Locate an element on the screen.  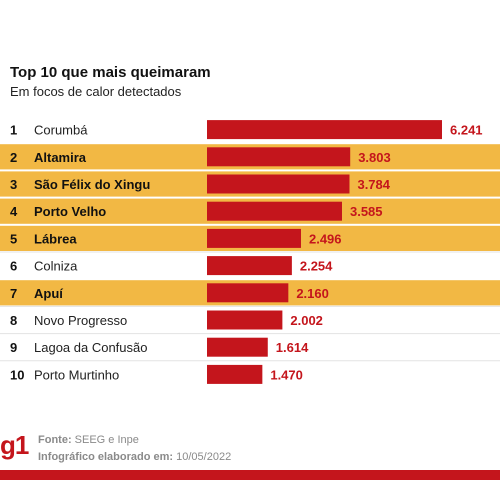
category-label: Lábrea is located at coordinates (55, 238).